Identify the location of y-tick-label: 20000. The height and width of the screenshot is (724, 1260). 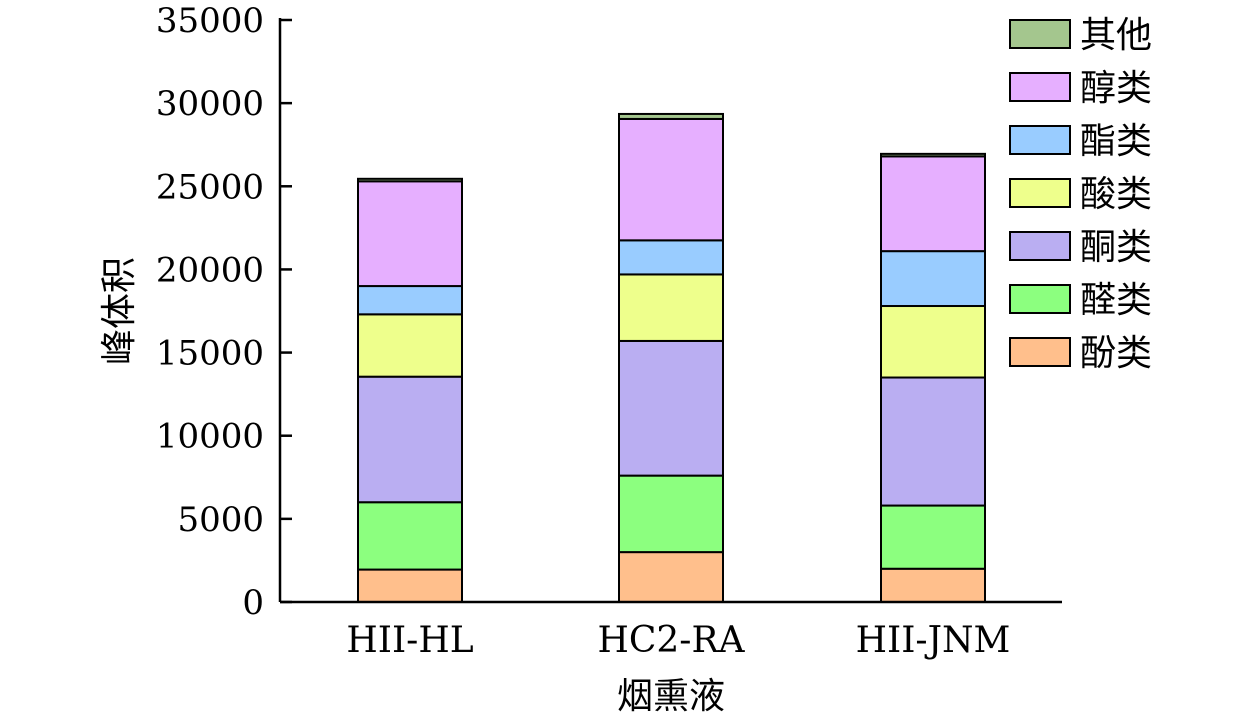
(210, 270).